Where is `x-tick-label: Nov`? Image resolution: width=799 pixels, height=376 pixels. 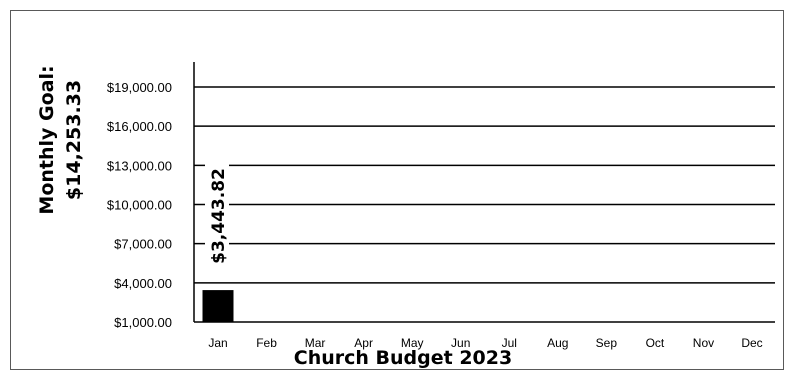
x-tick-label: Nov is located at coordinates (703, 343).